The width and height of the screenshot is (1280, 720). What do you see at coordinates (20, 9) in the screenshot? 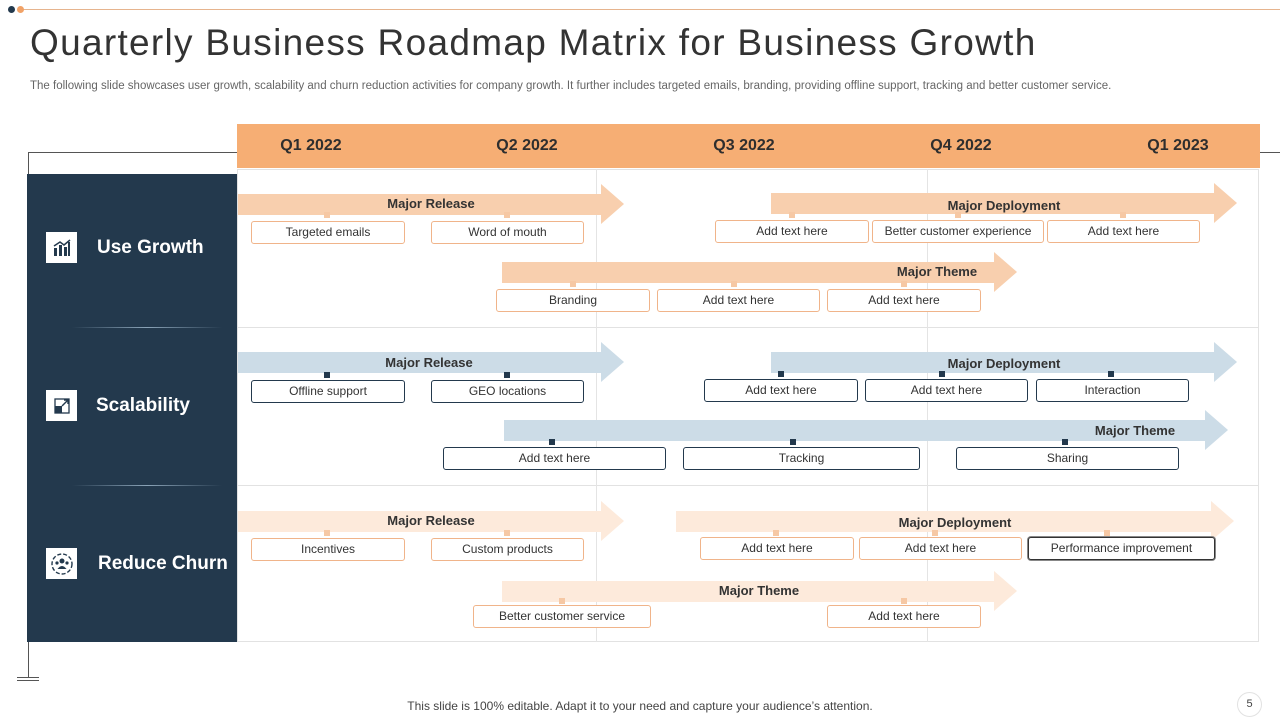
I see `accent-dot-orange` at bounding box center [20, 9].